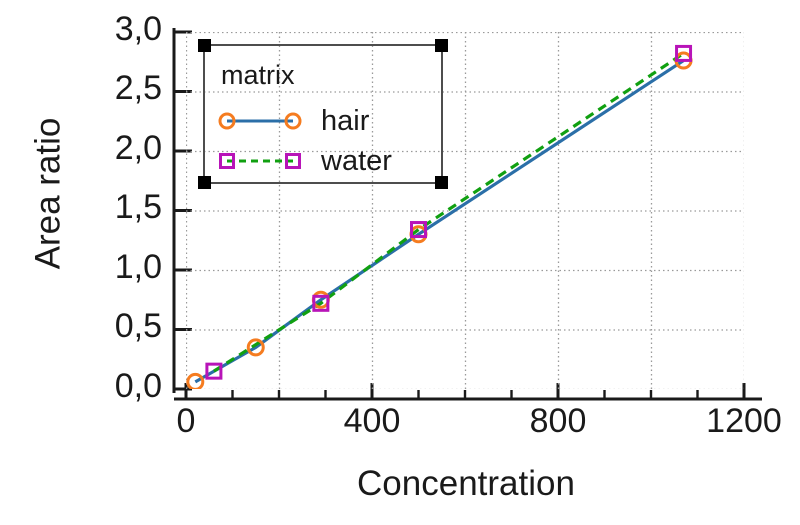 The height and width of the screenshot is (525, 800). Describe the element at coordinates (138, 88) in the screenshot. I see `y-tick-label: 2,5` at that location.